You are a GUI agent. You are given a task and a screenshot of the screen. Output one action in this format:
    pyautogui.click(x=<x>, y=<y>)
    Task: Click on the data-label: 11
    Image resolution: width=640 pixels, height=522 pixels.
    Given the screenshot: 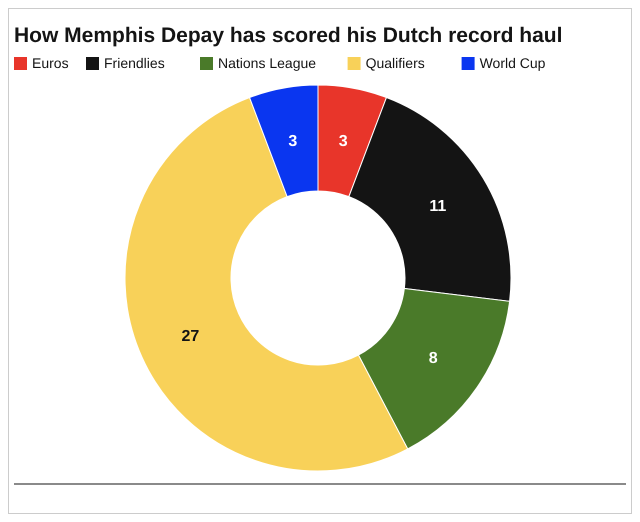 What is the action you would take?
    pyautogui.click(x=437, y=207)
    